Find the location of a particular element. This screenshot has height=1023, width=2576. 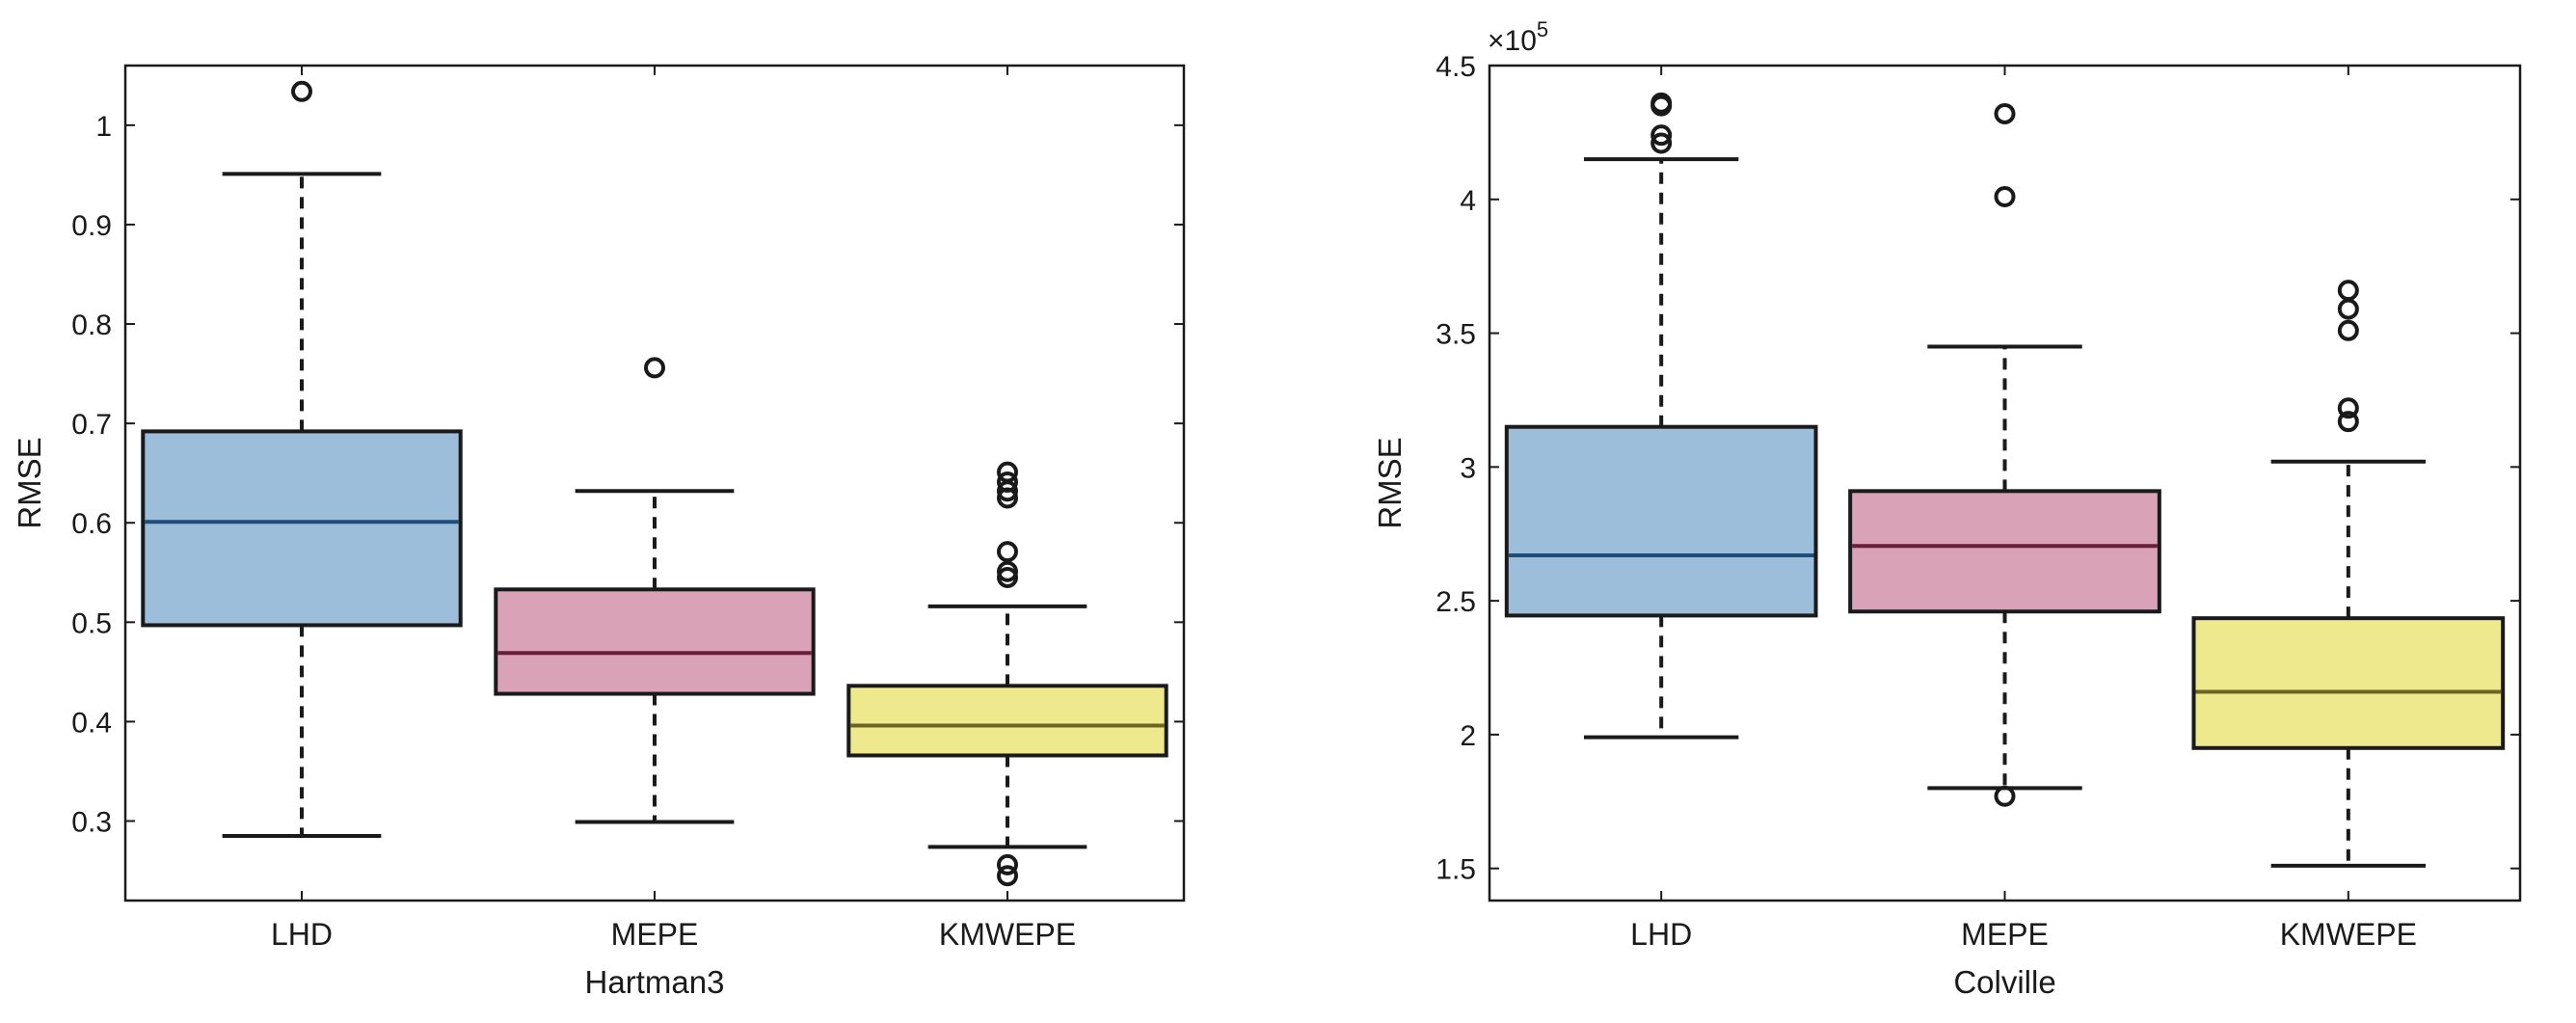

y-tick-label: 0.7 is located at coordinates (92, 425).